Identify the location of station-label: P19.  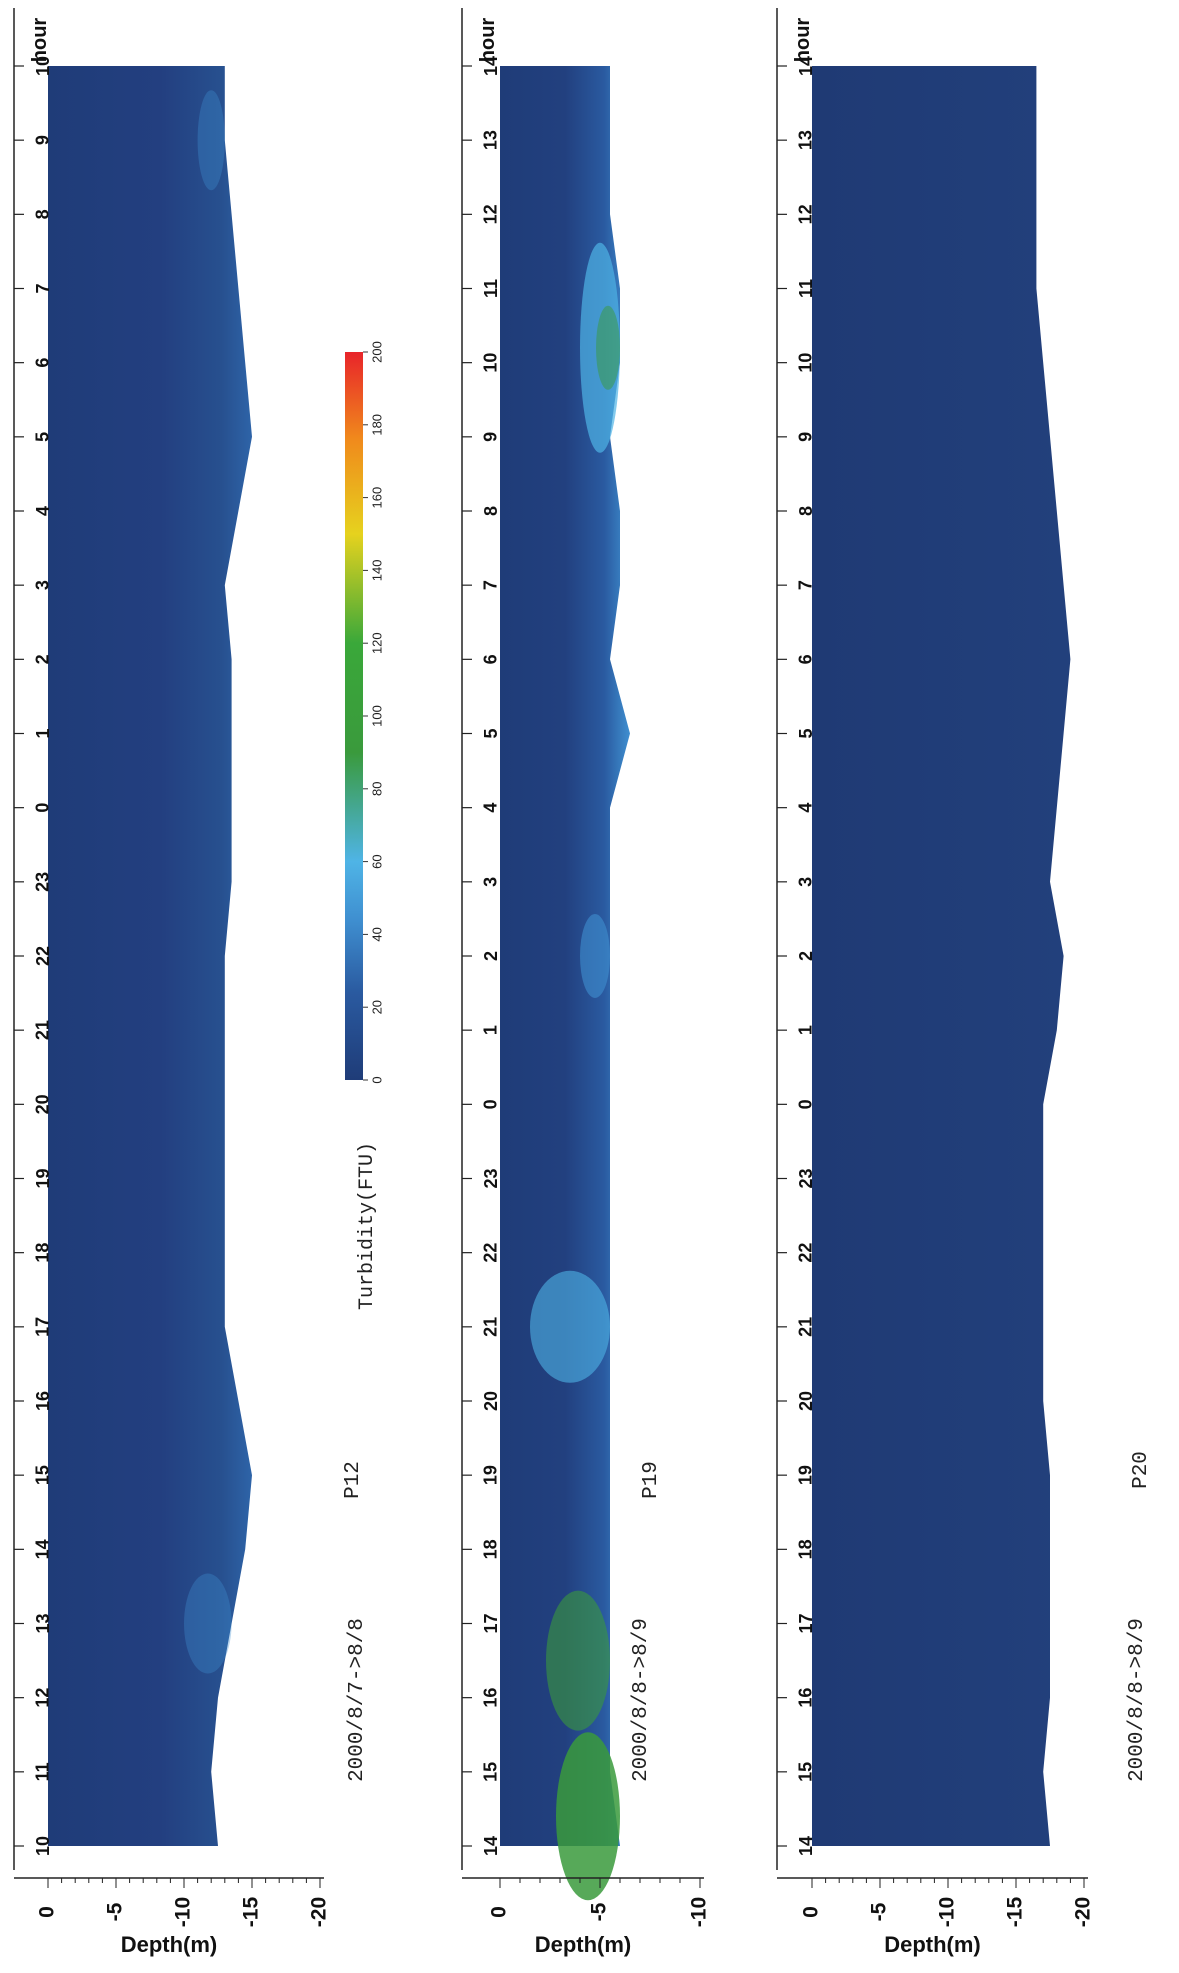
(651, 1480).